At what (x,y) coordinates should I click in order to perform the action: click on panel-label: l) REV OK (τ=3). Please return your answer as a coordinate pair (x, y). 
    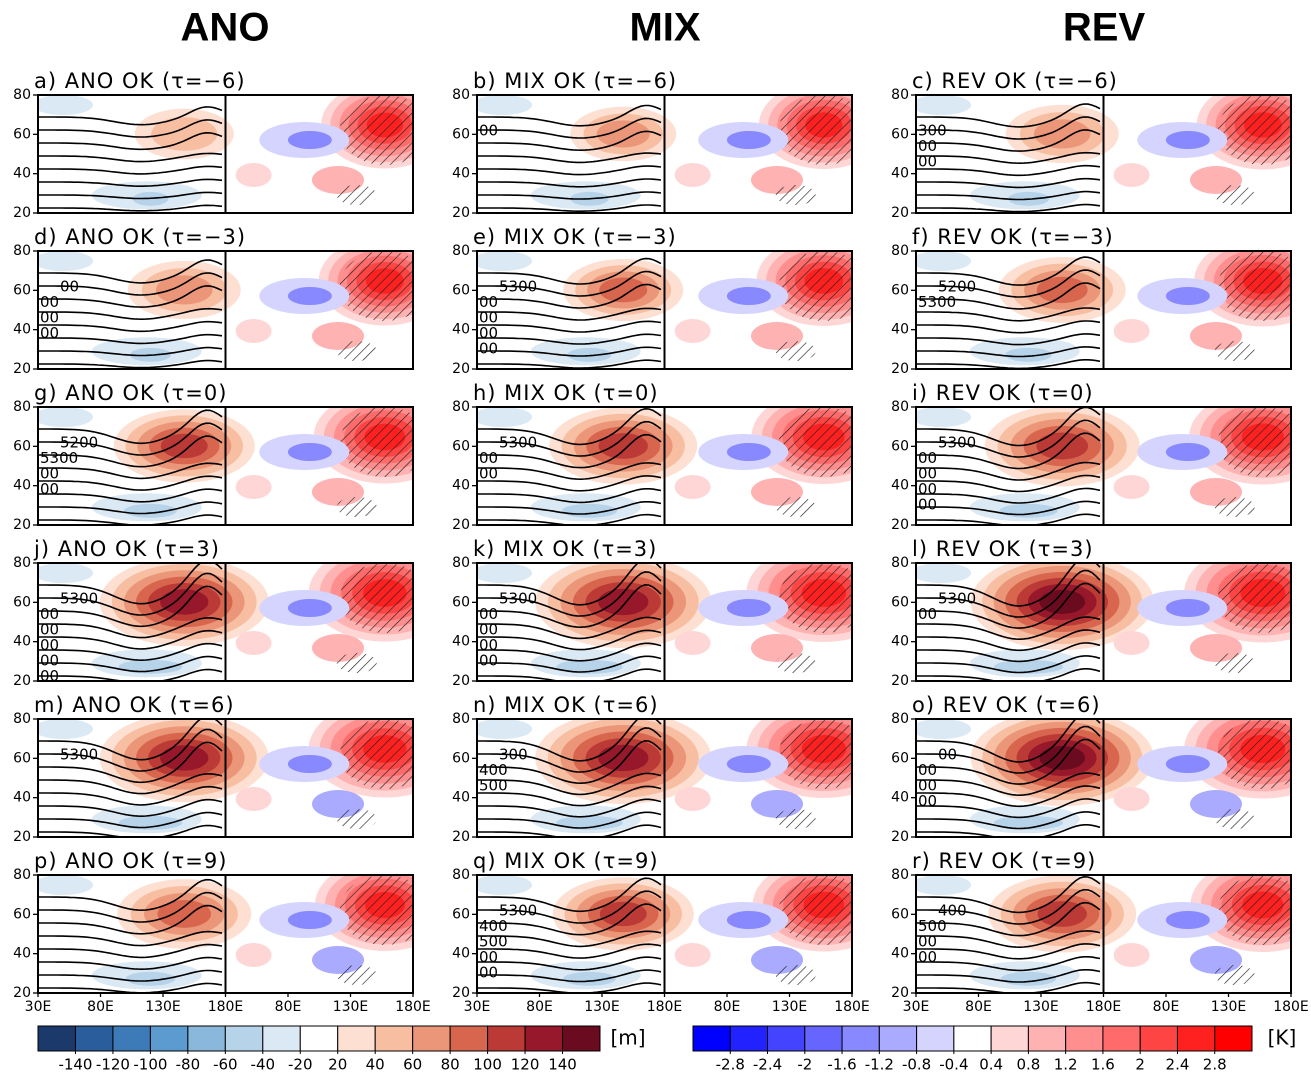
    Looking at the image, I should click on (1003, 549).